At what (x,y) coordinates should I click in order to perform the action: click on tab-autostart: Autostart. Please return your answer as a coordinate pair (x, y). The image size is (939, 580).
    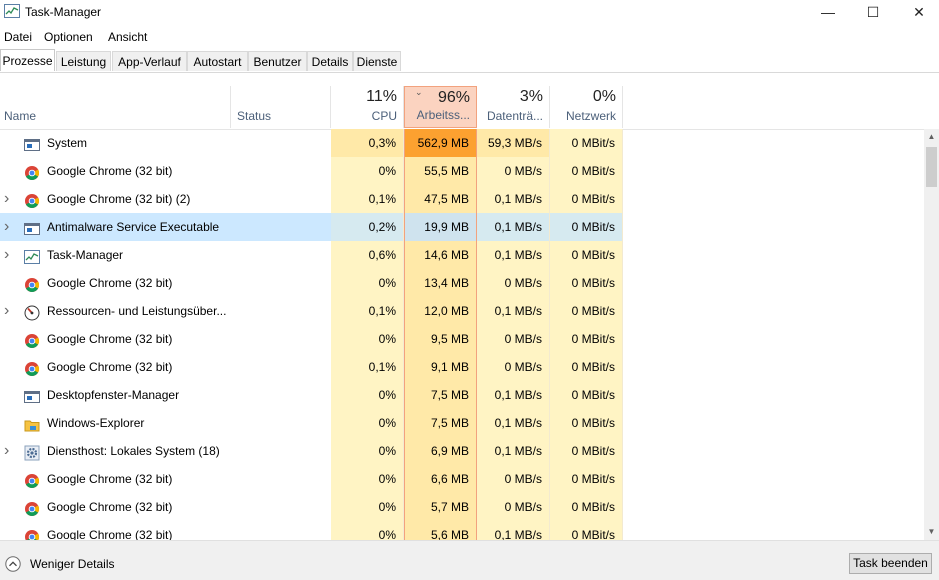
    Looking at the image, I should click on (217, 61).